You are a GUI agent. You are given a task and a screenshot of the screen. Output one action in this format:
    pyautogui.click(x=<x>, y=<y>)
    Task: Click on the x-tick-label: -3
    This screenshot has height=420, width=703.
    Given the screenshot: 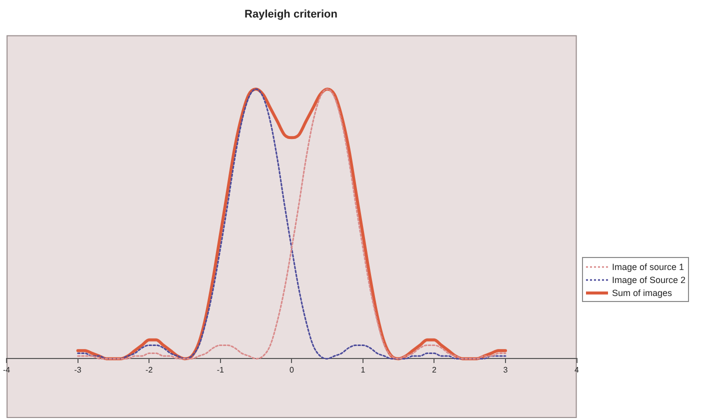 What is the action you would take?
    pyautogui.click(x=78, y=370)
    